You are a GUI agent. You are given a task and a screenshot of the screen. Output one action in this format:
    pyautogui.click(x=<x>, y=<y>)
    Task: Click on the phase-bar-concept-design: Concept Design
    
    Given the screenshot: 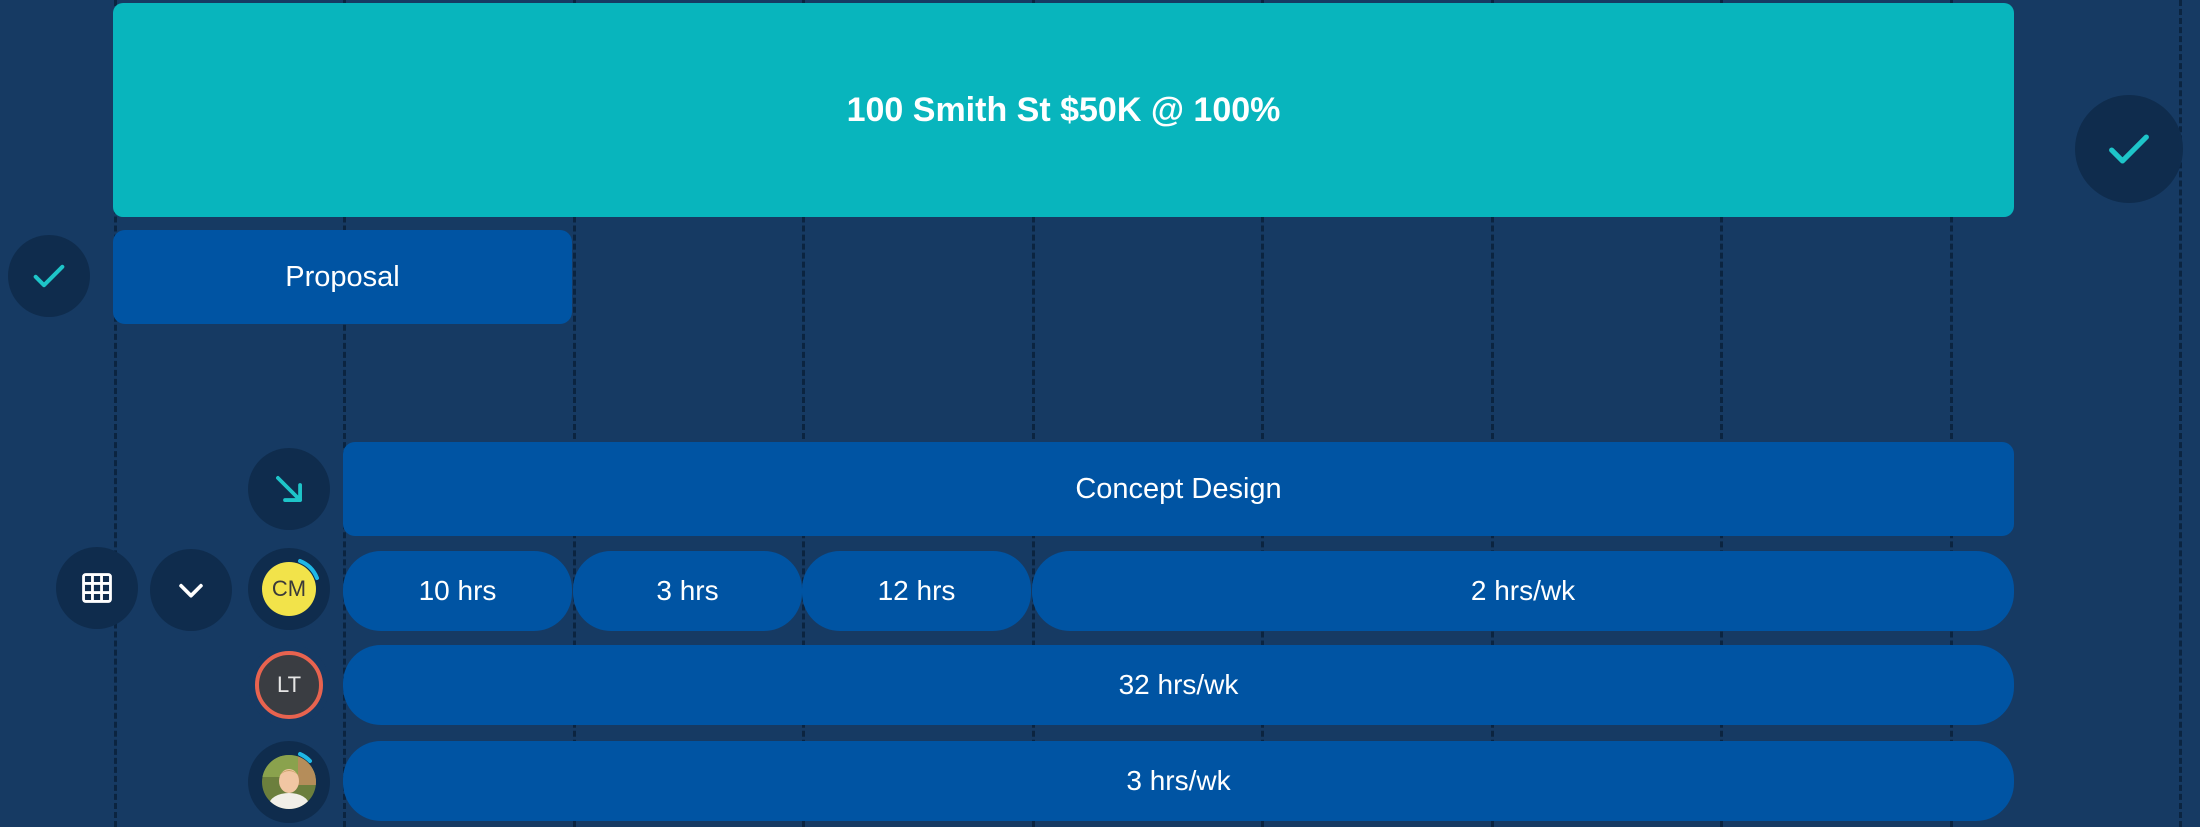 What is the action you would take?
    pyautogui.click(x=1178, y=489)
    